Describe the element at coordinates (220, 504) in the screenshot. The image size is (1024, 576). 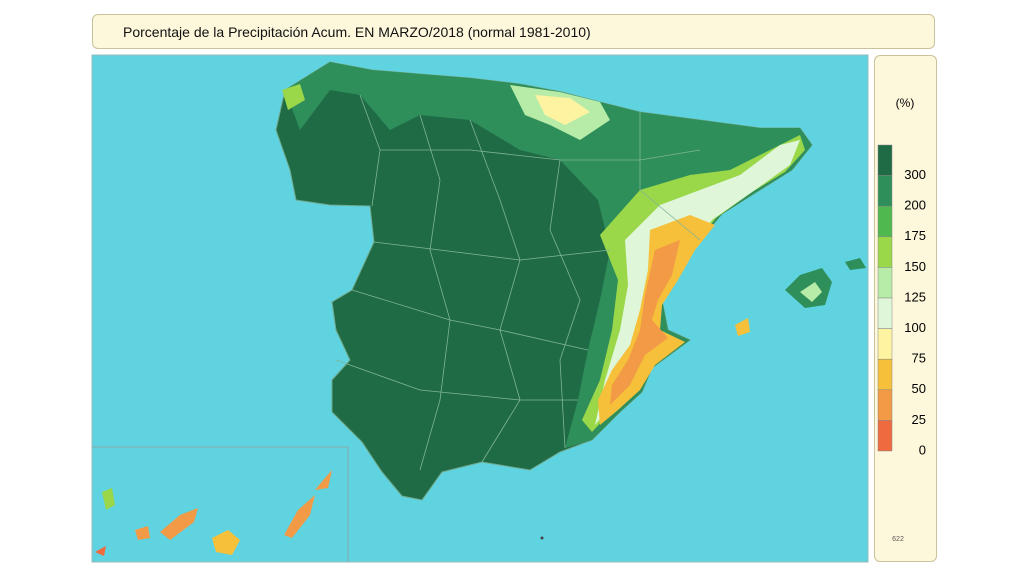
I see `inset-frame` at that location.